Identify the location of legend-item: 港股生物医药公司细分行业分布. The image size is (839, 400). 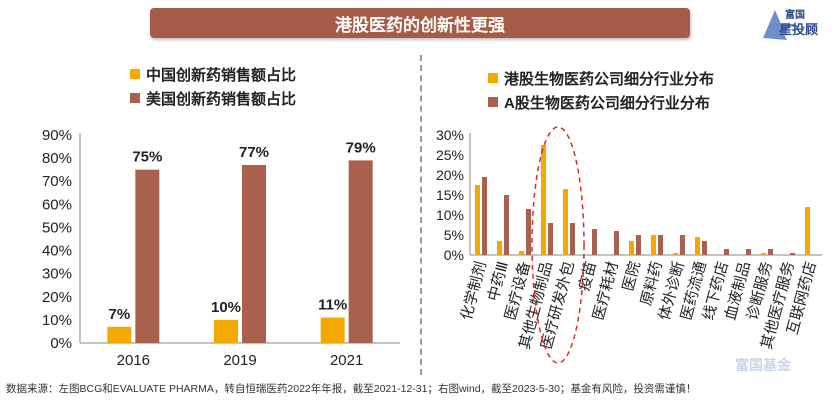
(601, 78).